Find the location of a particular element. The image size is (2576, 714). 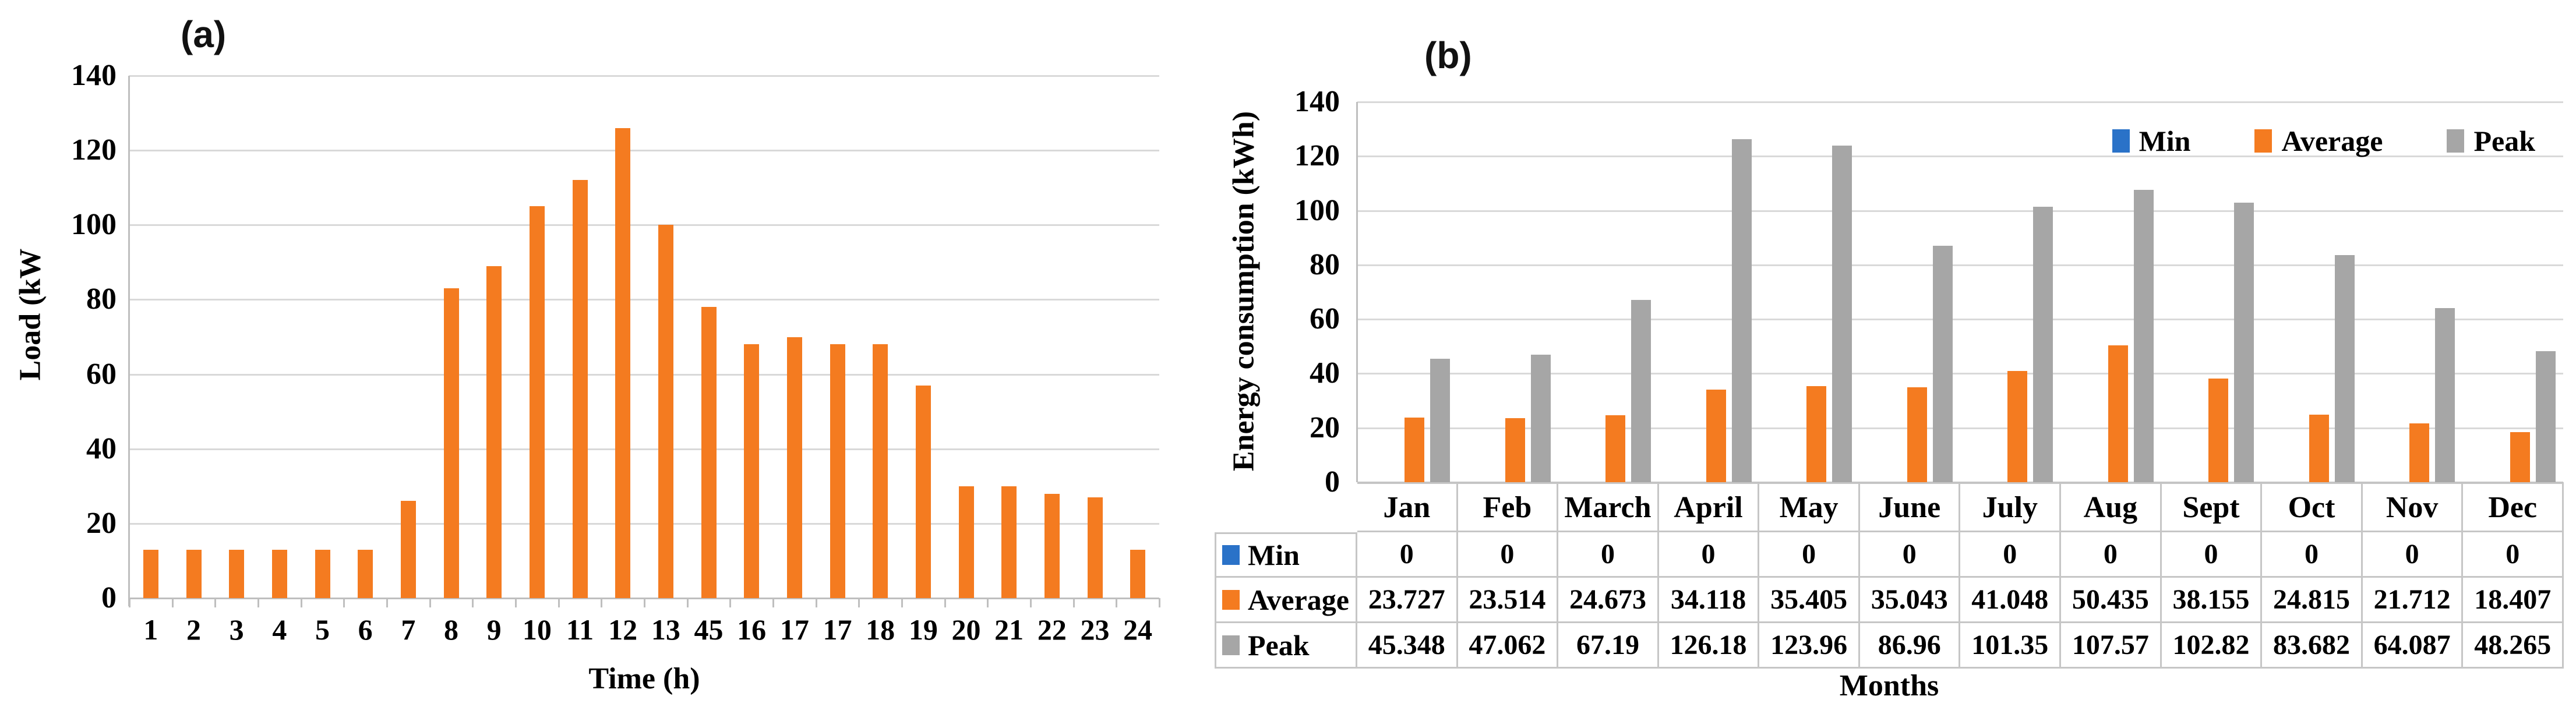

legend-swatch-min-icon is located at coordinates (2121, 141).